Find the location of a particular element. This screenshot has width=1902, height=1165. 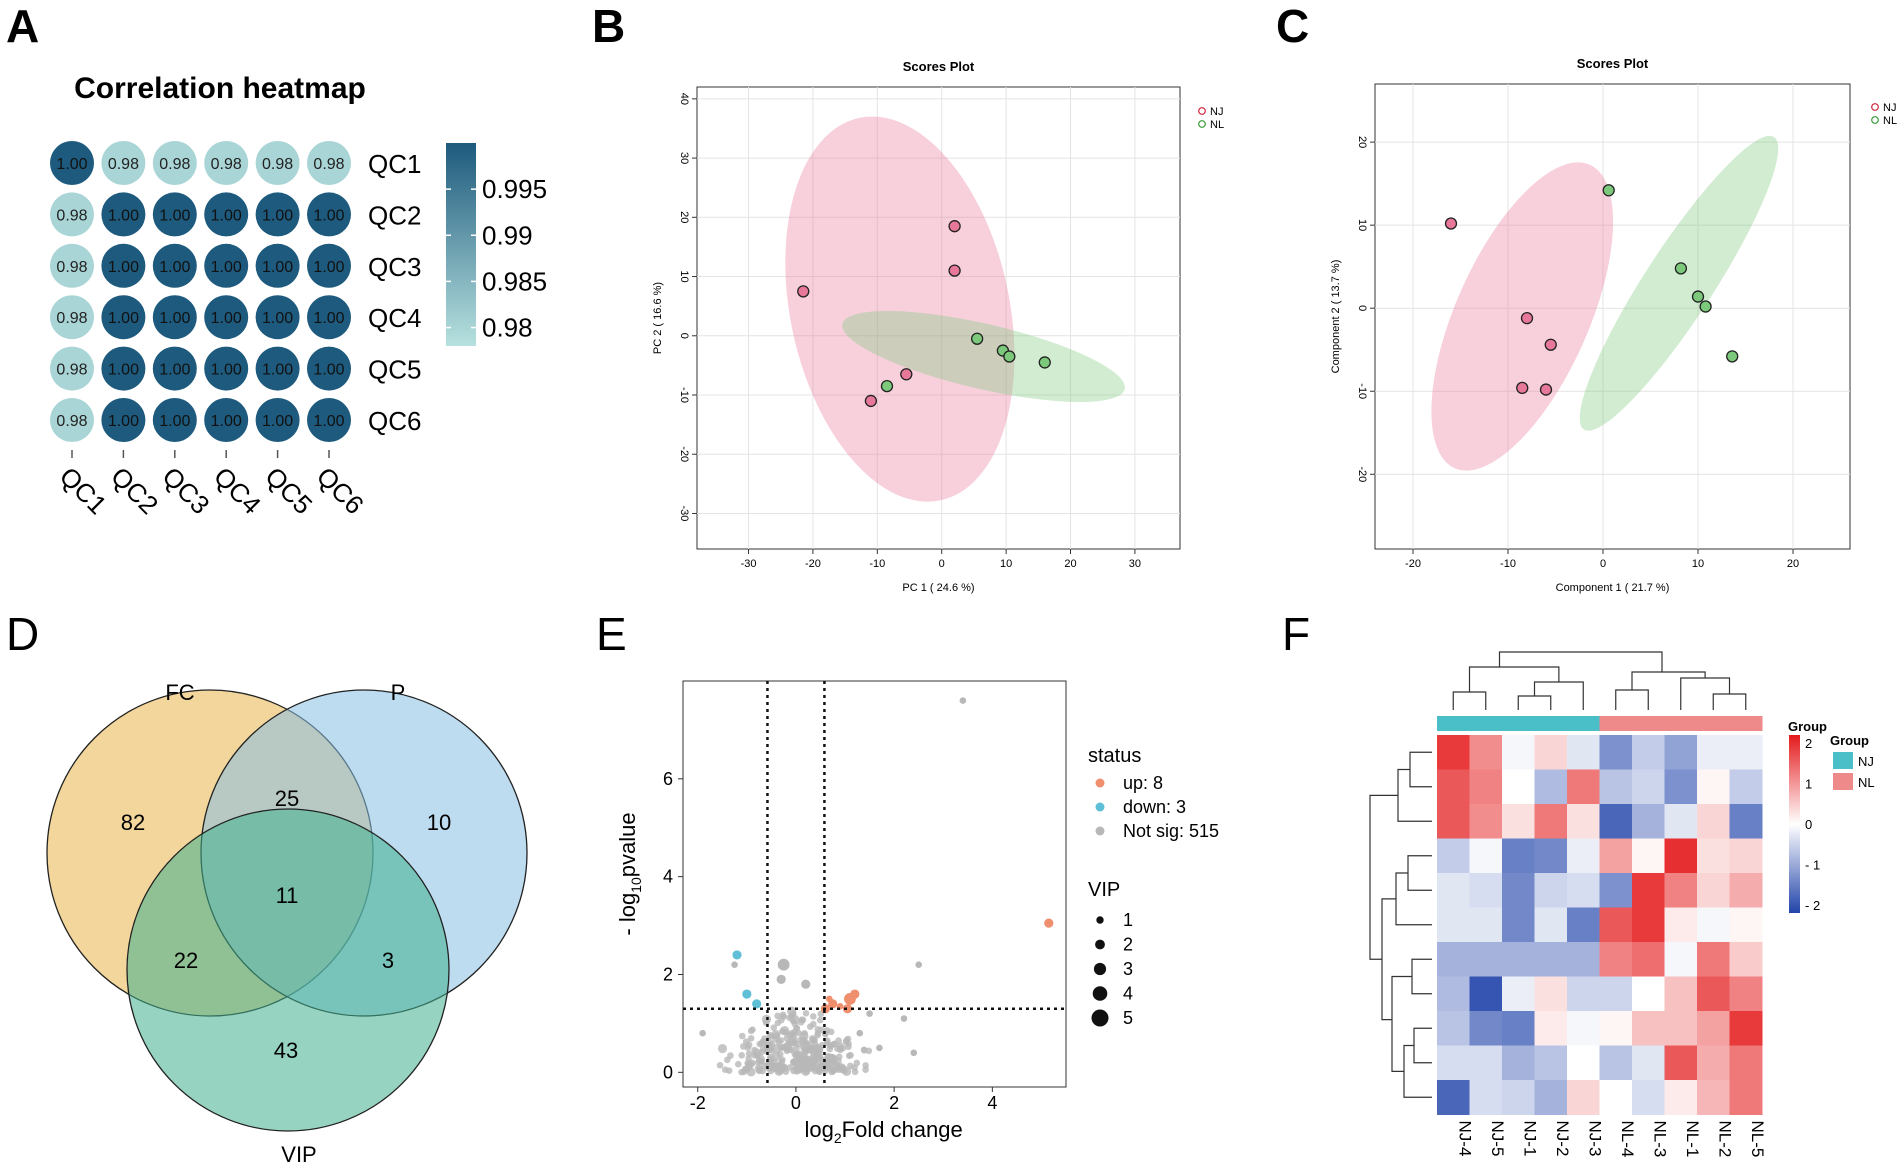

column-label: QC4 is located at coordinates (237, 490).